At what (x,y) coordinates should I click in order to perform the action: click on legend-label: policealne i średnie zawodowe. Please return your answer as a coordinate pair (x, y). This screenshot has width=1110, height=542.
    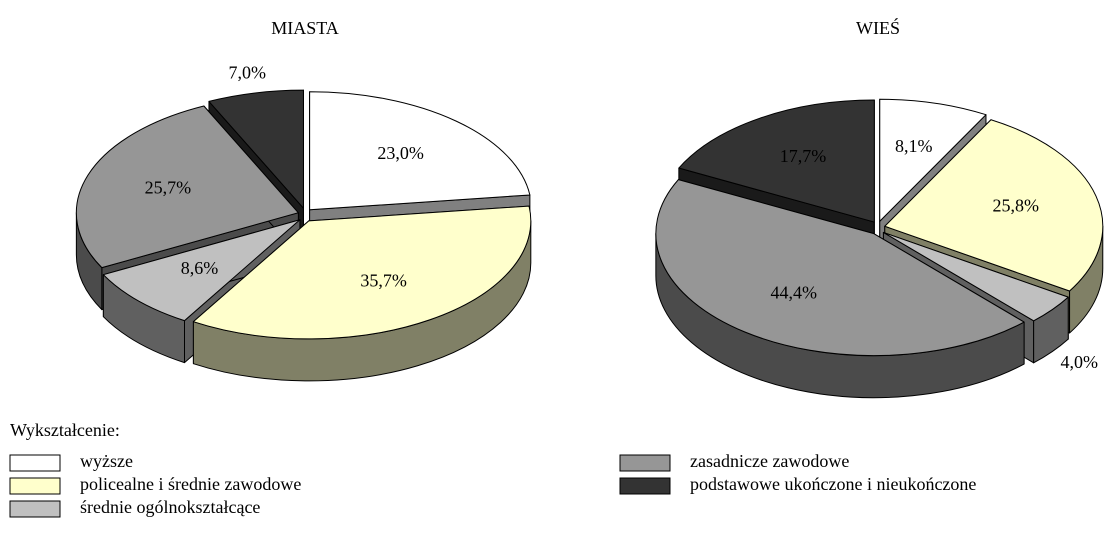
    Looking at the image, I should click on (190, 484).